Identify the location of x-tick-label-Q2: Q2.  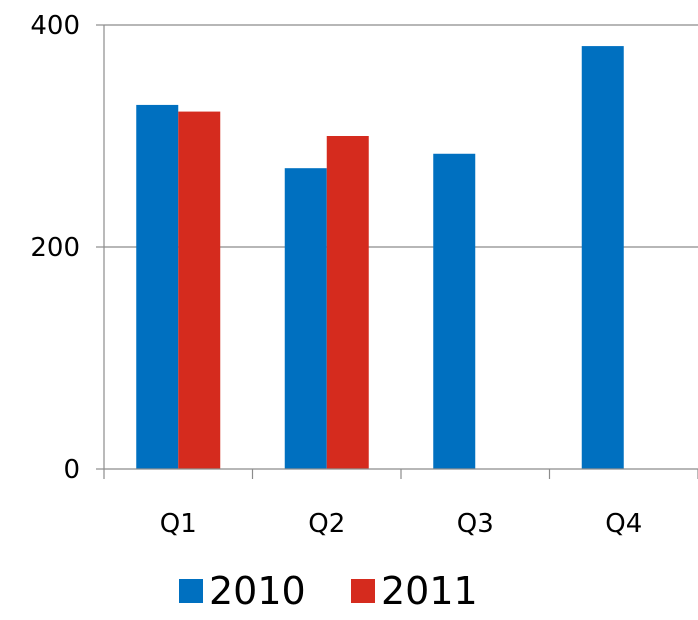
(326, 524).